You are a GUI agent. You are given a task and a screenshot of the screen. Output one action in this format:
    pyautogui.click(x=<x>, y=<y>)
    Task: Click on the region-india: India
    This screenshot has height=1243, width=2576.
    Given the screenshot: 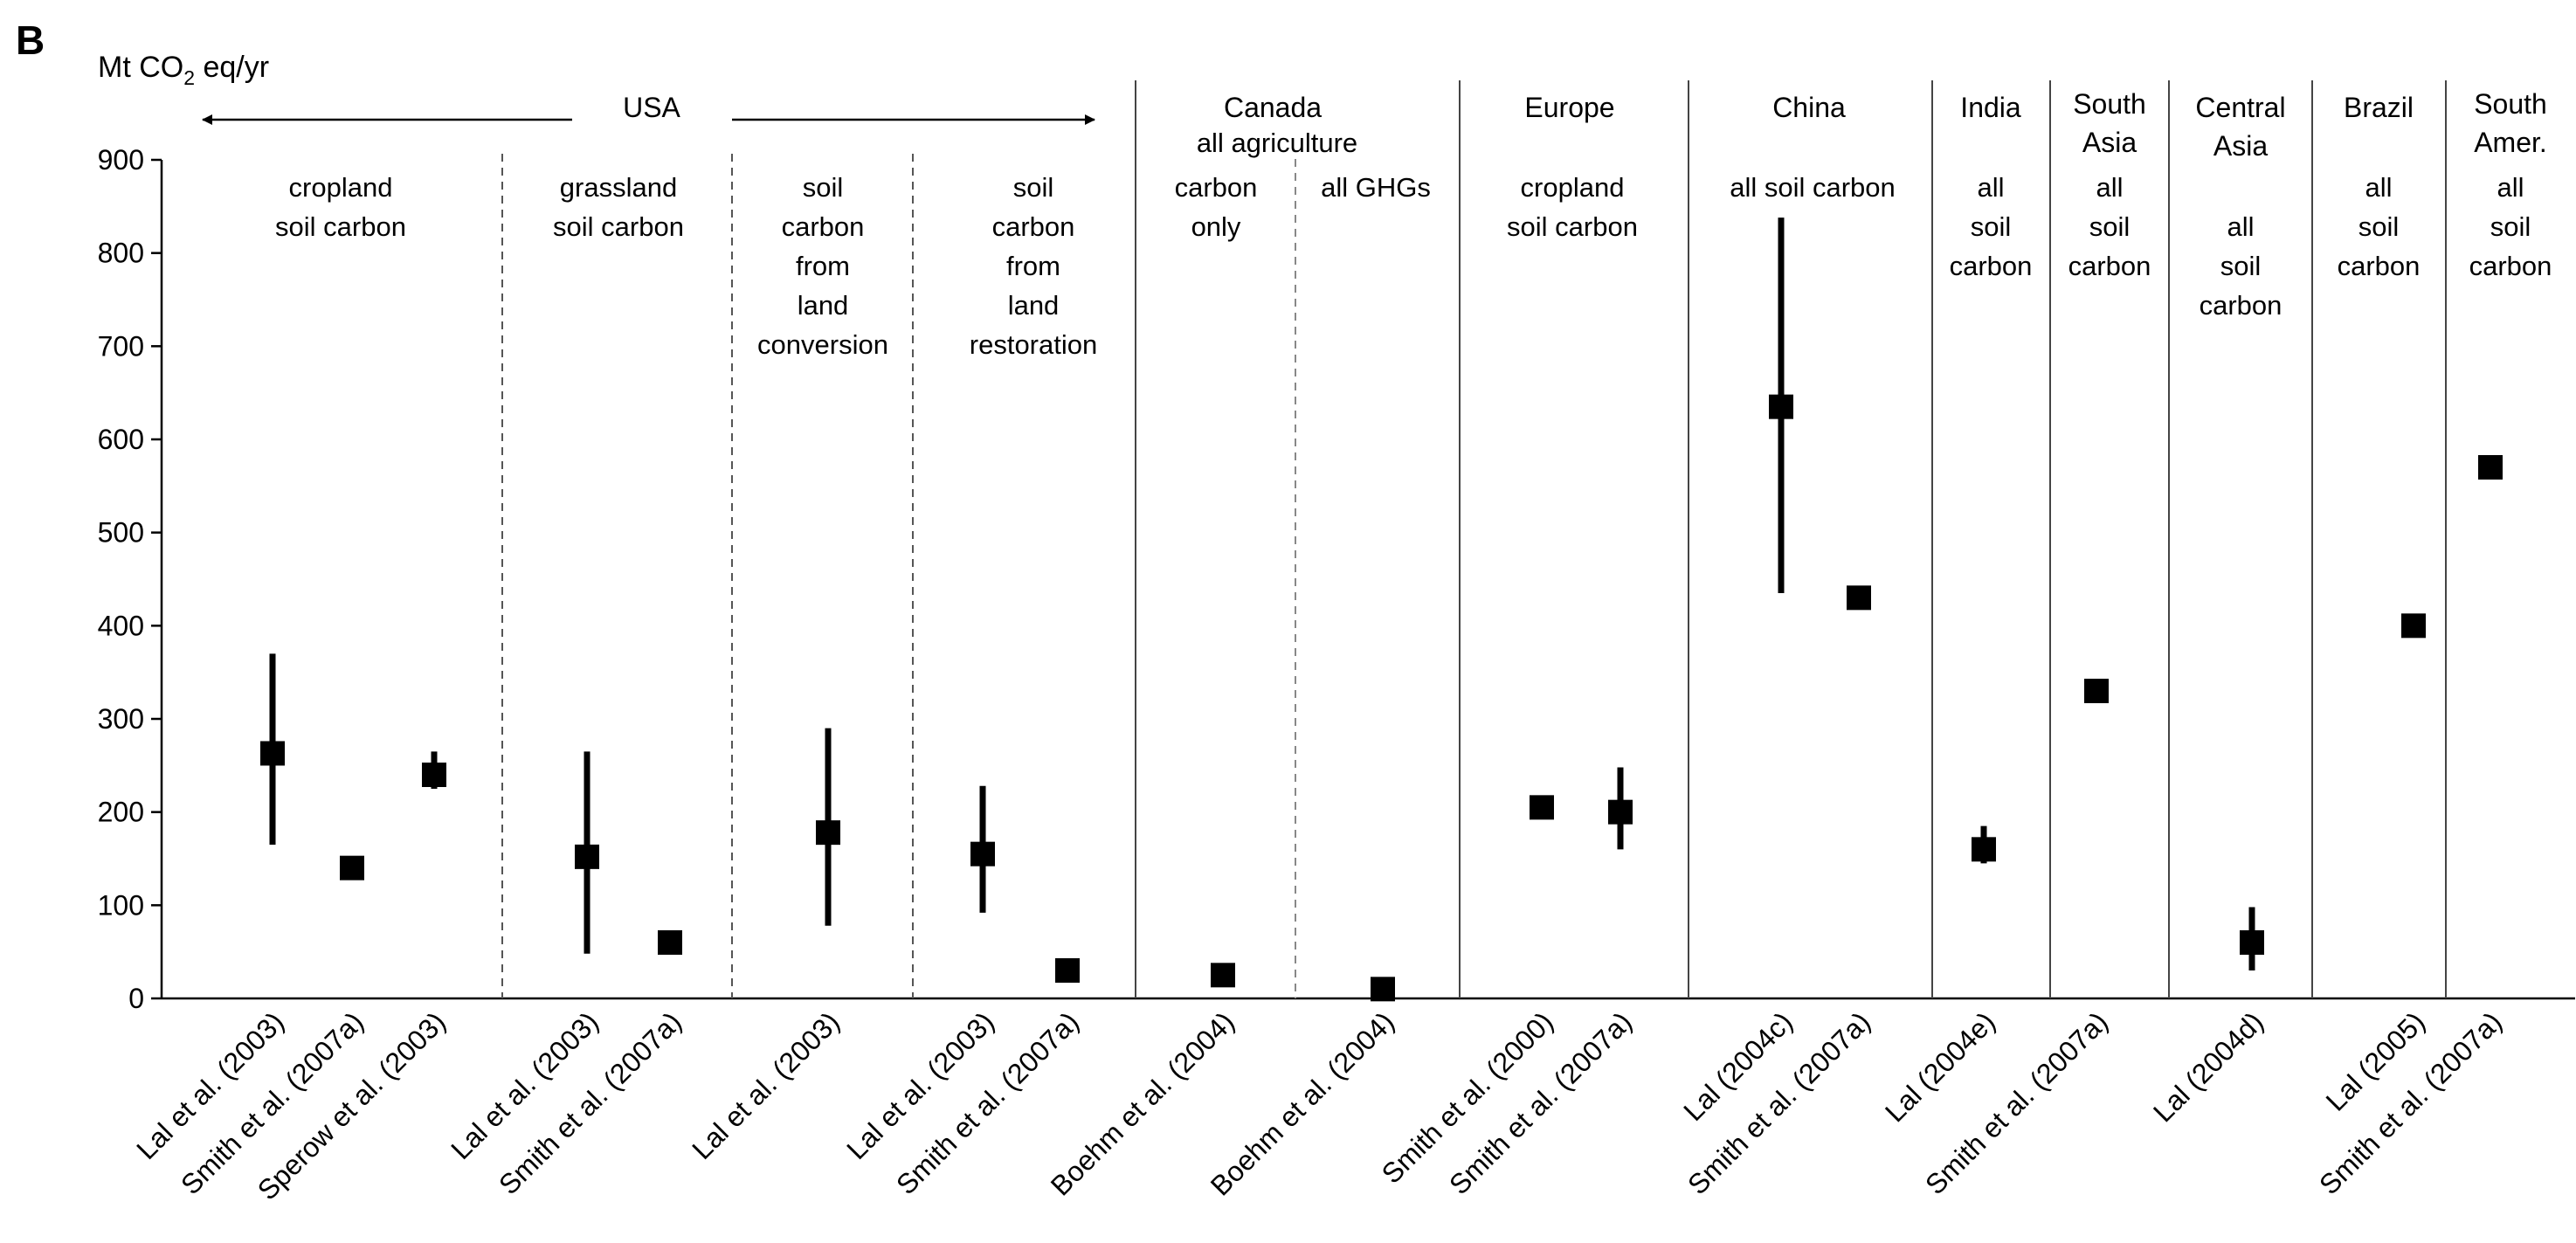 What is the action you would take?
    pyautogui.click(x=1991, y=107)
    